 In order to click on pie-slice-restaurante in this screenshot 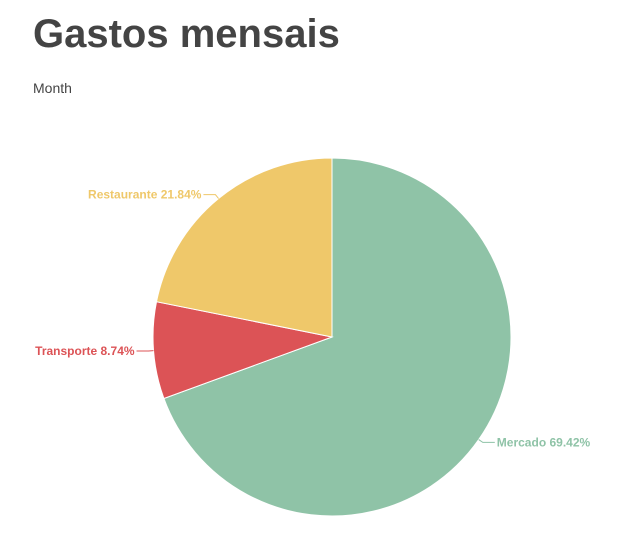, I will do `click(244, 247)`.